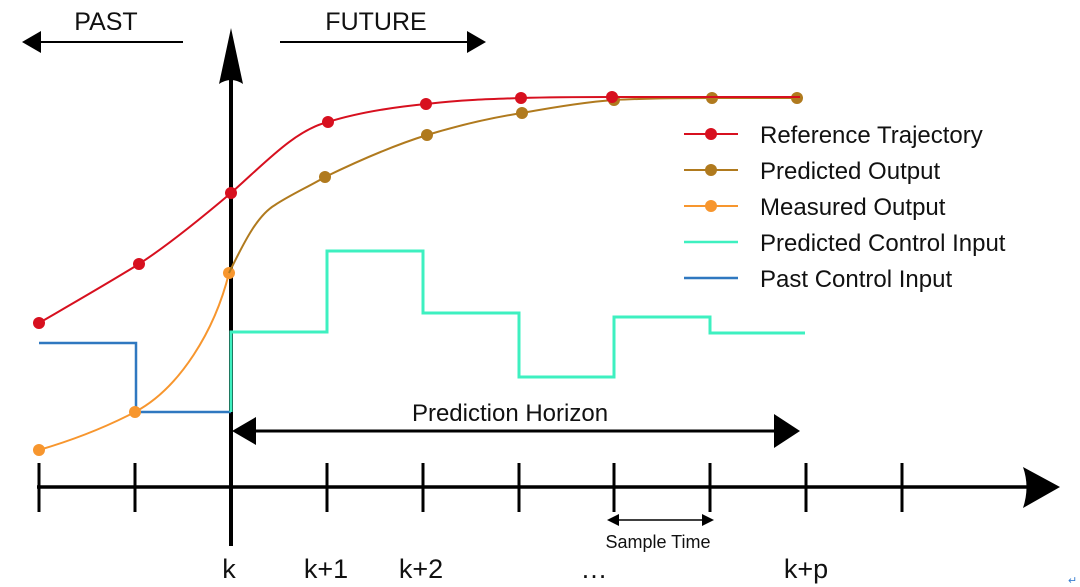 The height and width of the screenshot is (587, 1080). I want to click on measured-output-points, so click(134, 361).